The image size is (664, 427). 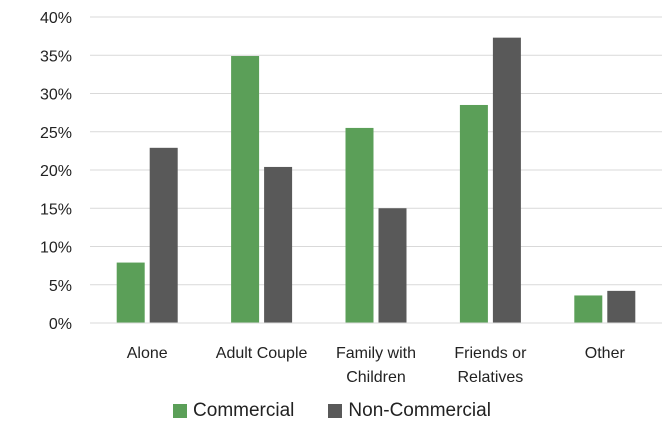 I want to click on bar-commercial-other, so click(x=588, y=309).